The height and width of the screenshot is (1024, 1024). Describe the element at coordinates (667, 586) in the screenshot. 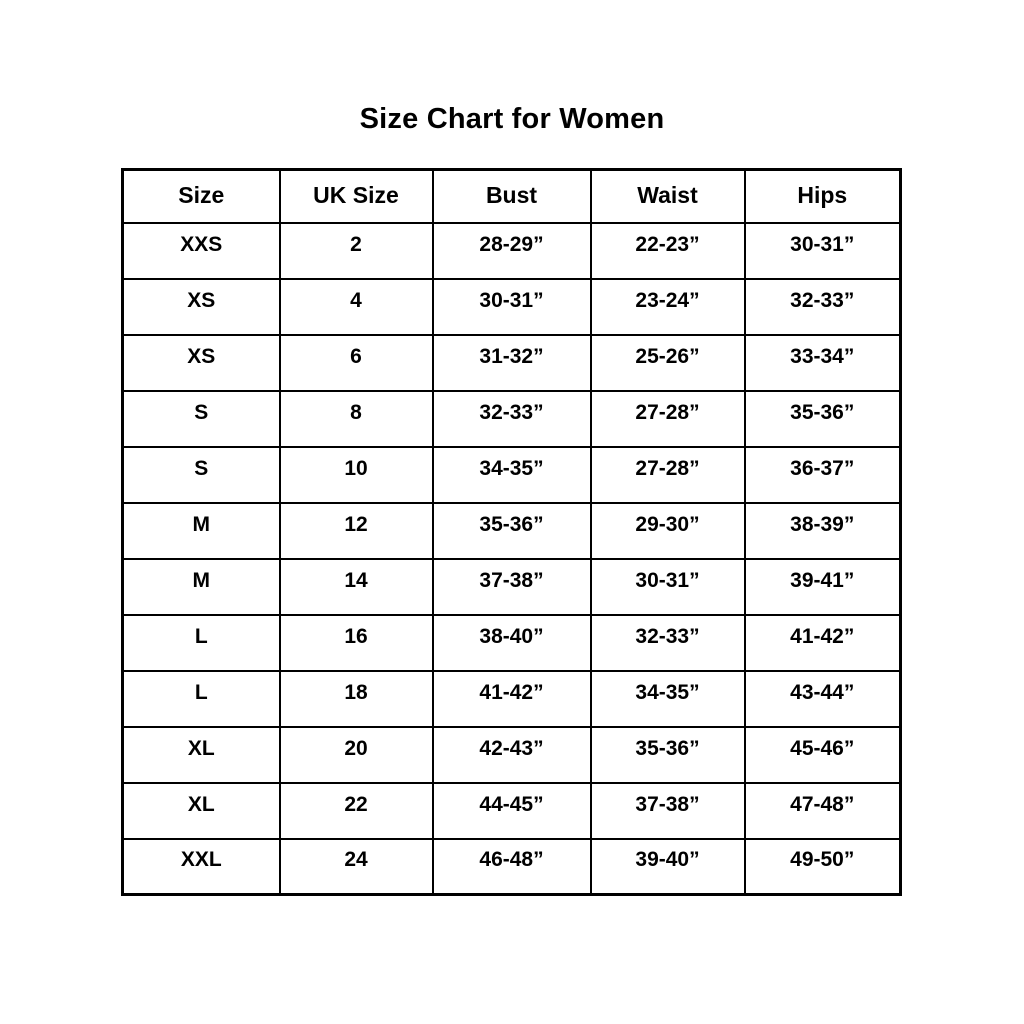

I see `cell-waist: 30-31”` at that location.